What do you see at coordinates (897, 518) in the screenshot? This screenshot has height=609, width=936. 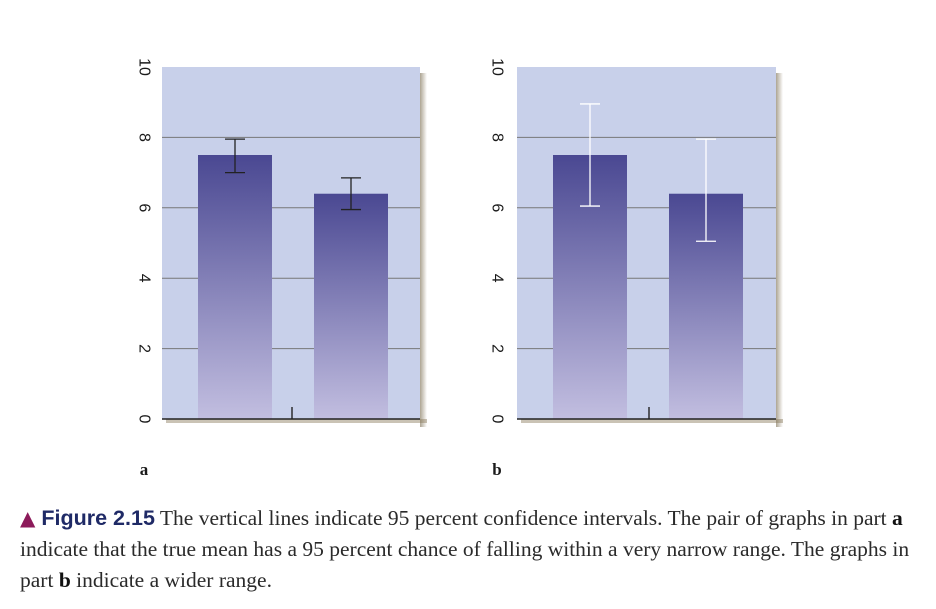 I see `caption-part-a: a` at bounding box center [897, 518].